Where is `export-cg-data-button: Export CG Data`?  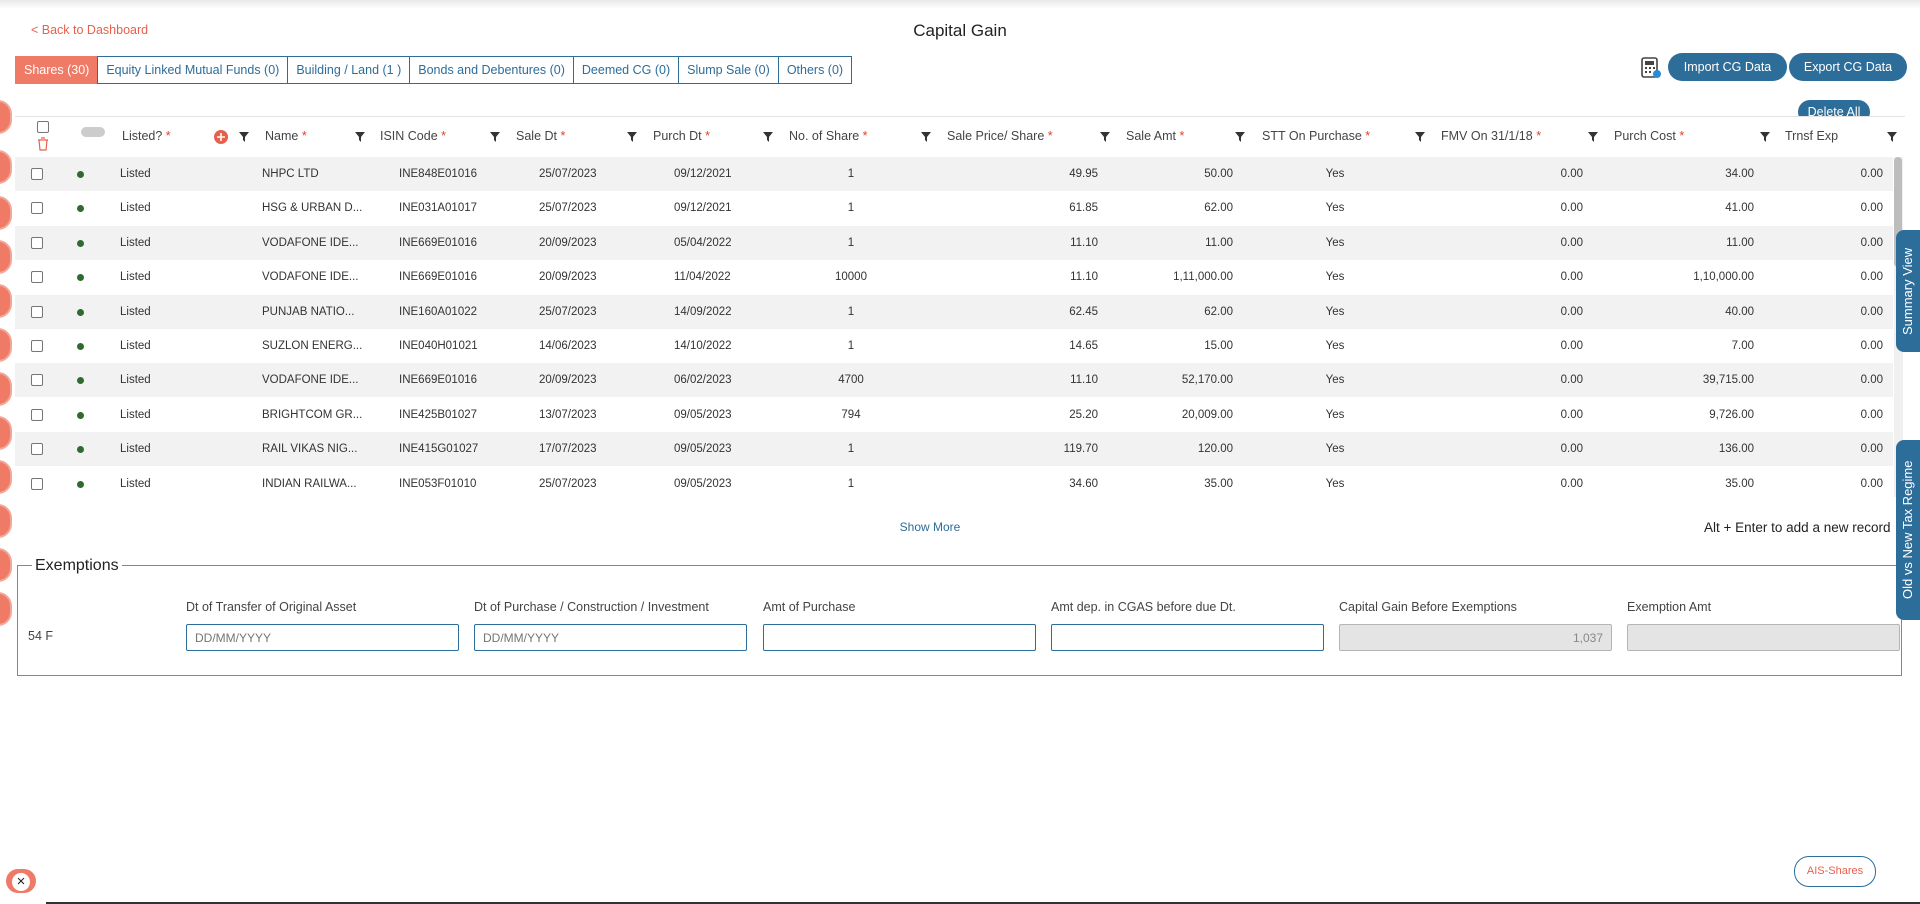
export-cg-data-button: Export CG Data is located at coordinates (1848, 67).